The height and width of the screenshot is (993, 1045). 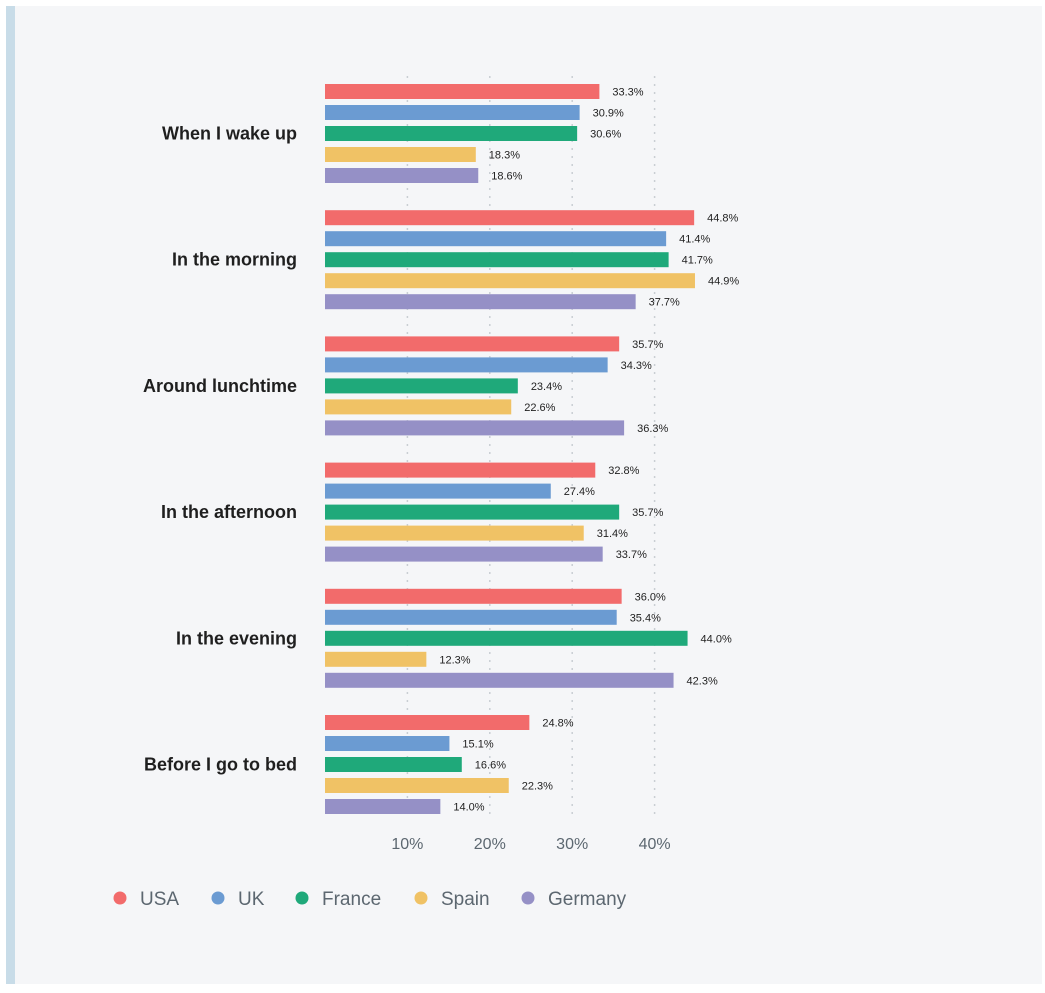 What do you see at coordinates (652, 429) in the screenshot?
I see `value-label: 36.3%` at bounding box center [652, 429].